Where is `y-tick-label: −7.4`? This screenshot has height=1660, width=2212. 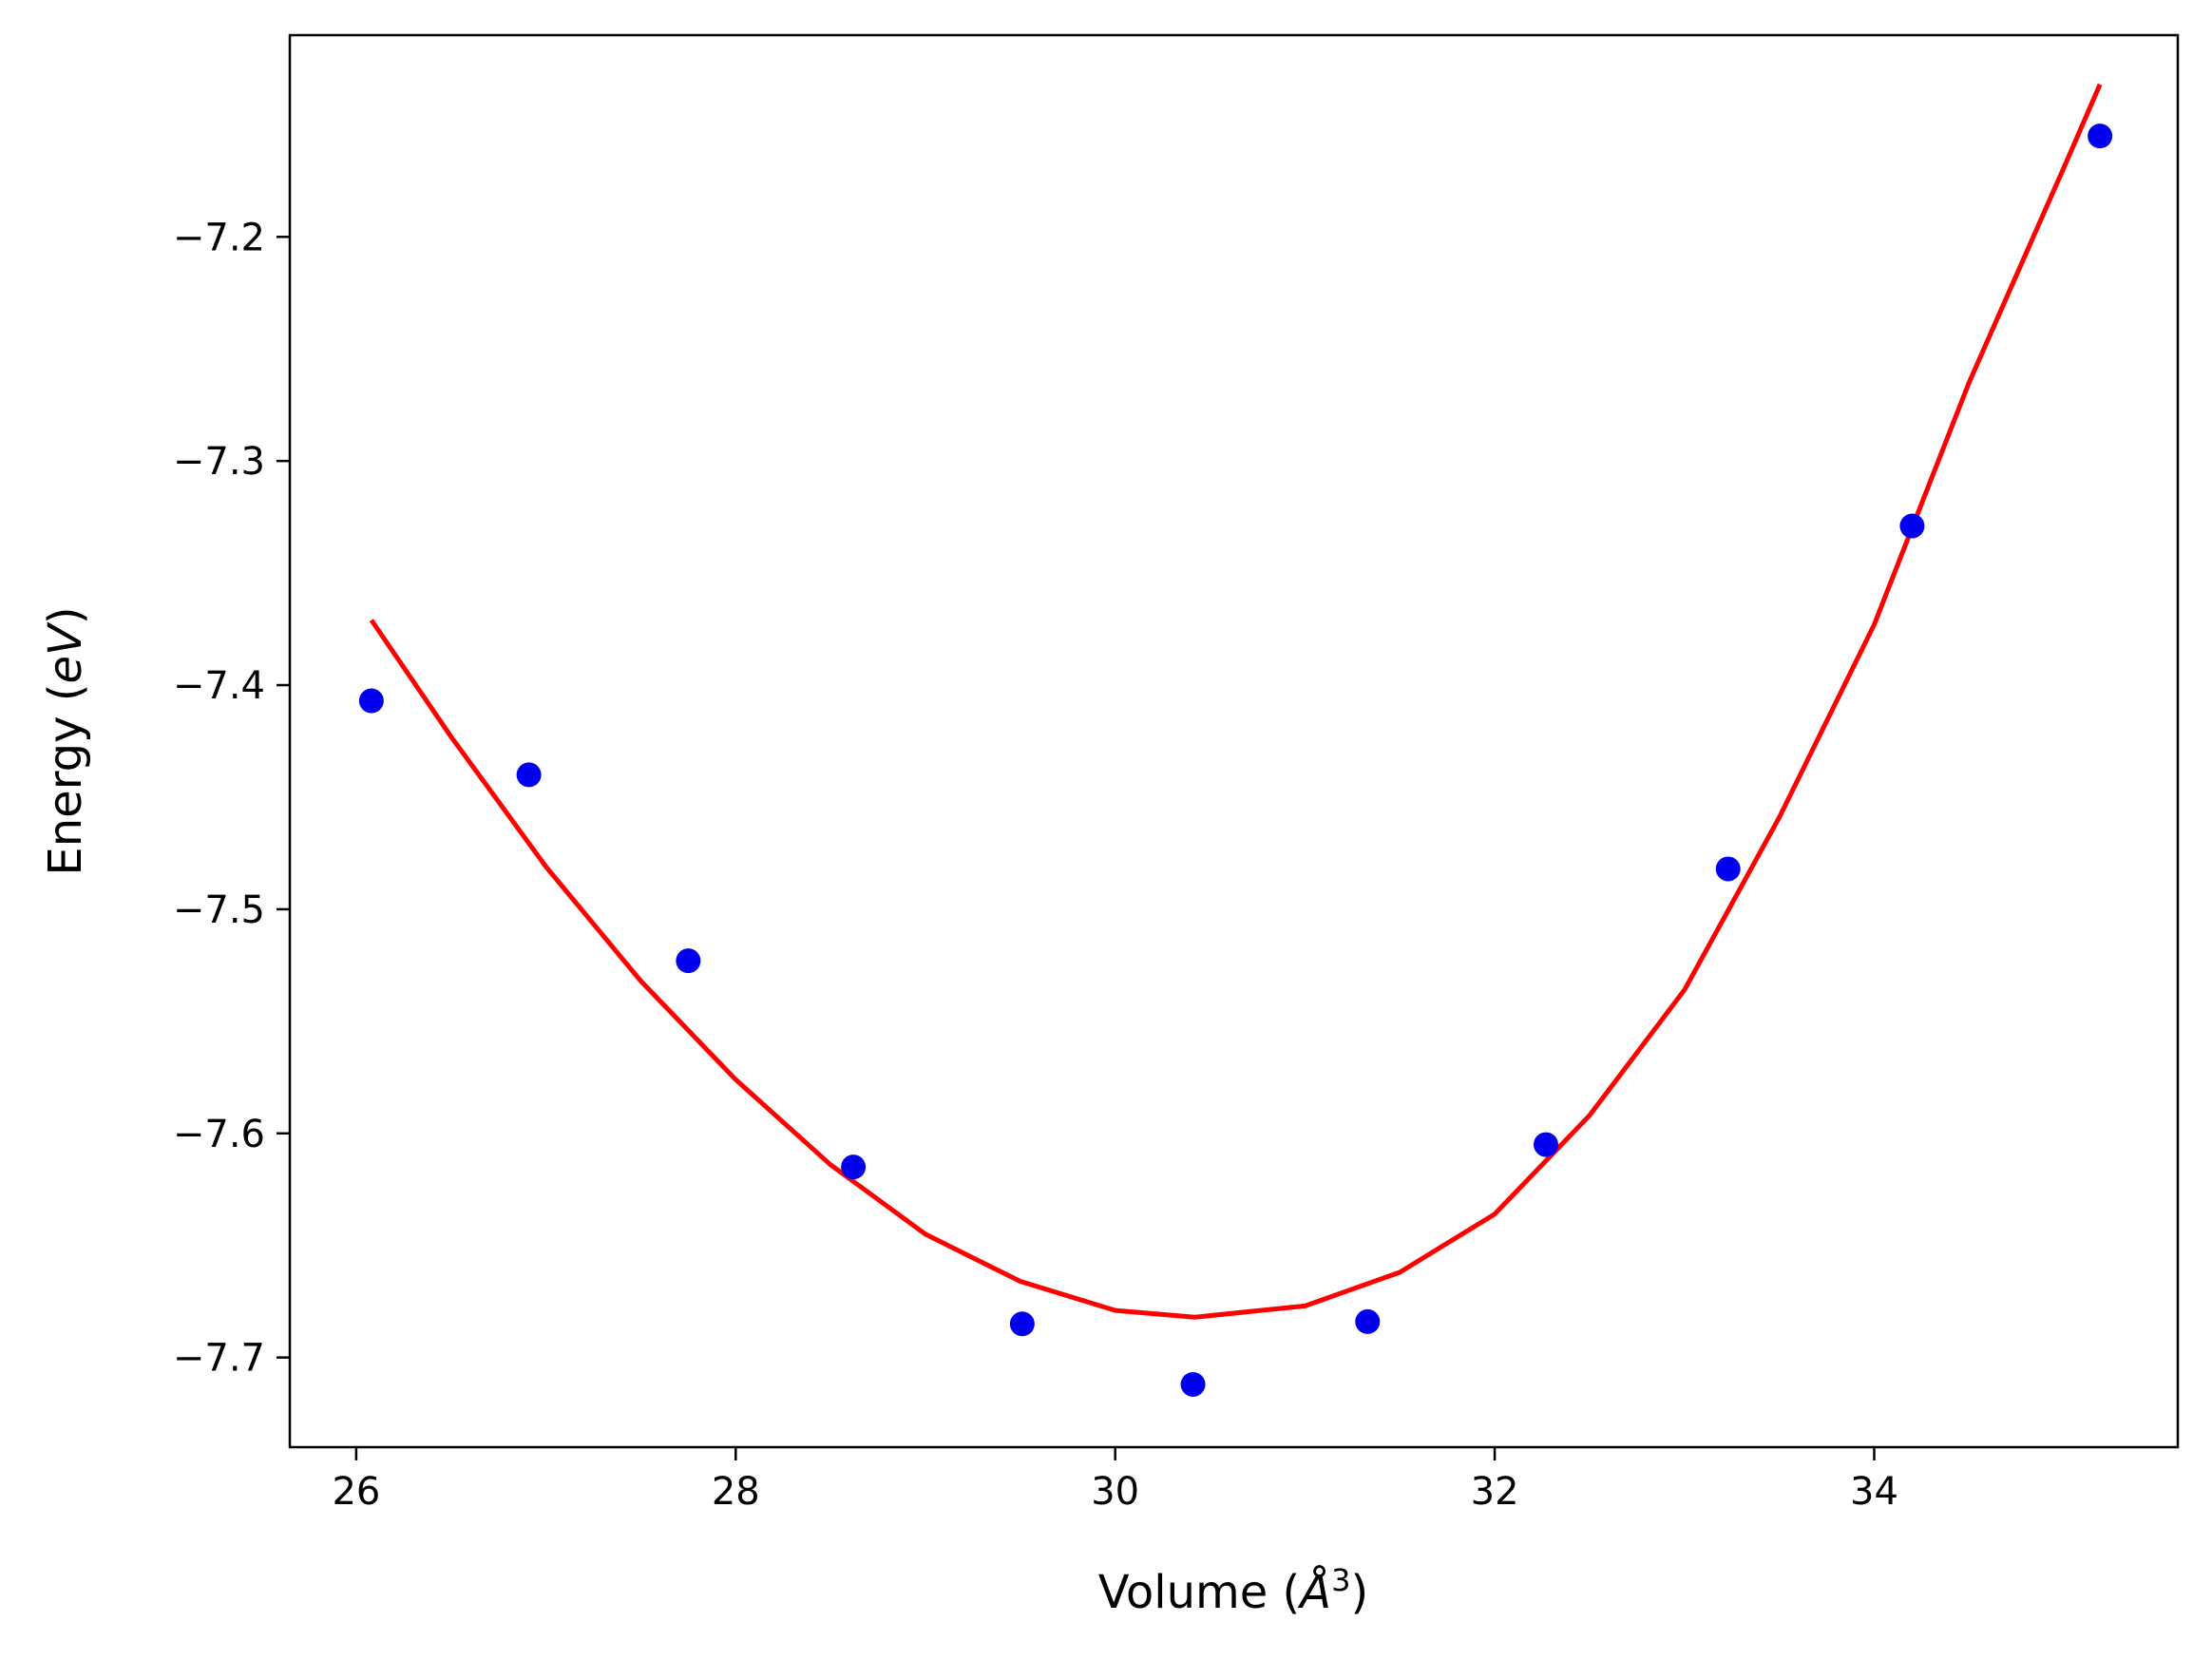
y-tick-label: −7.4 is located at coordinates (219, 686).